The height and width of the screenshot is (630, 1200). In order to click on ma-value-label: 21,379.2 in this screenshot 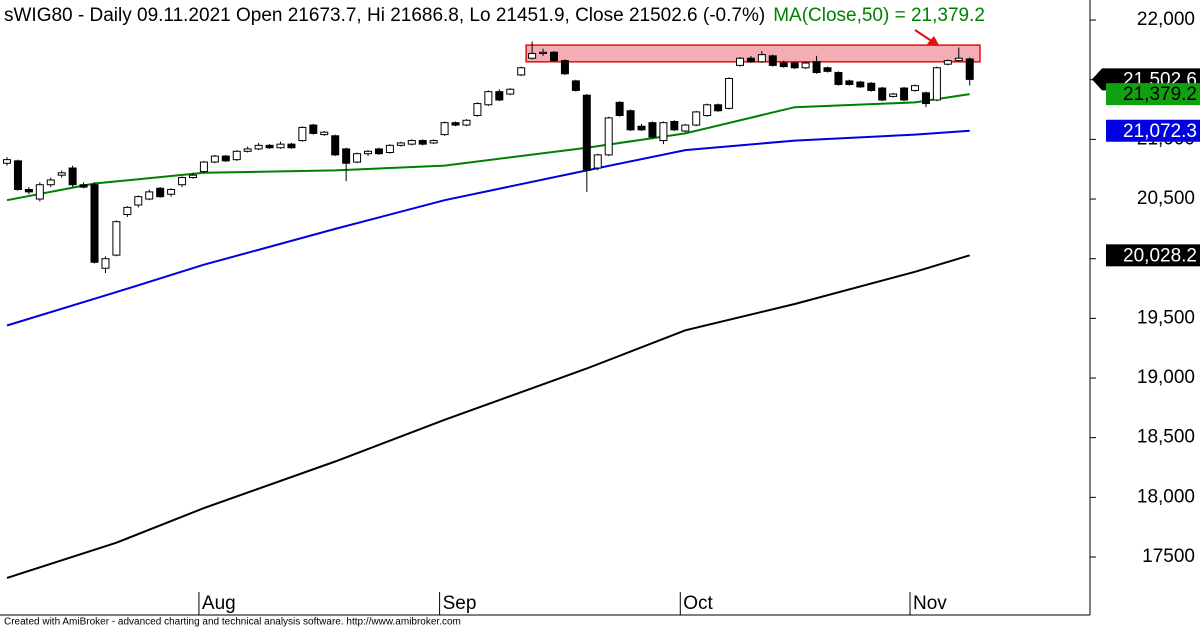, I will do `click(1160, 94)`.